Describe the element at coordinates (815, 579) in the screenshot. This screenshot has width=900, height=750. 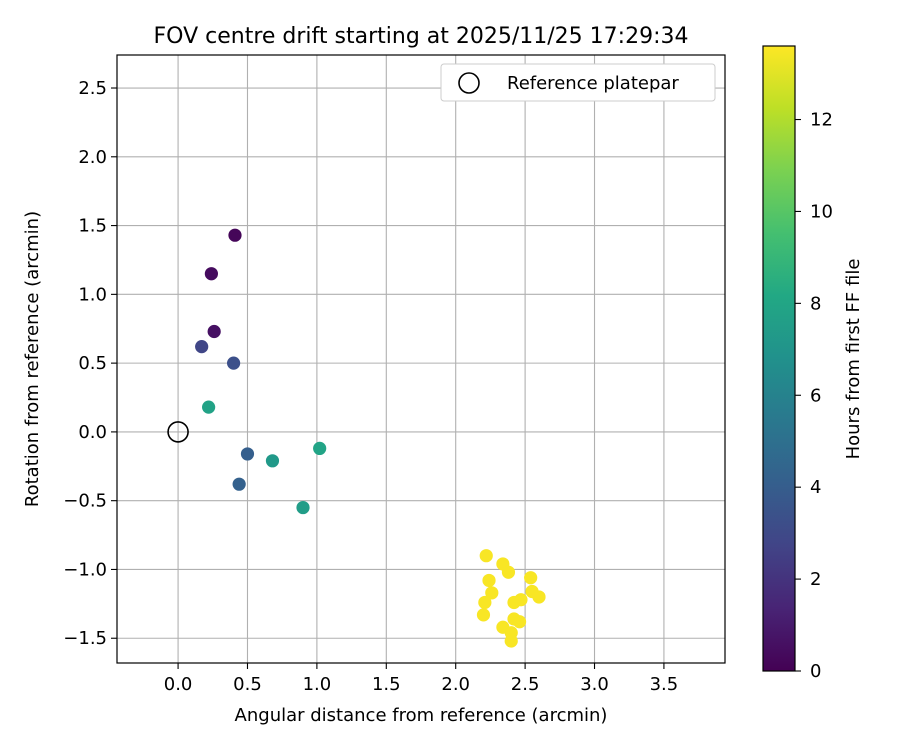
I see `colorbar-tick-label: 2` at that location.